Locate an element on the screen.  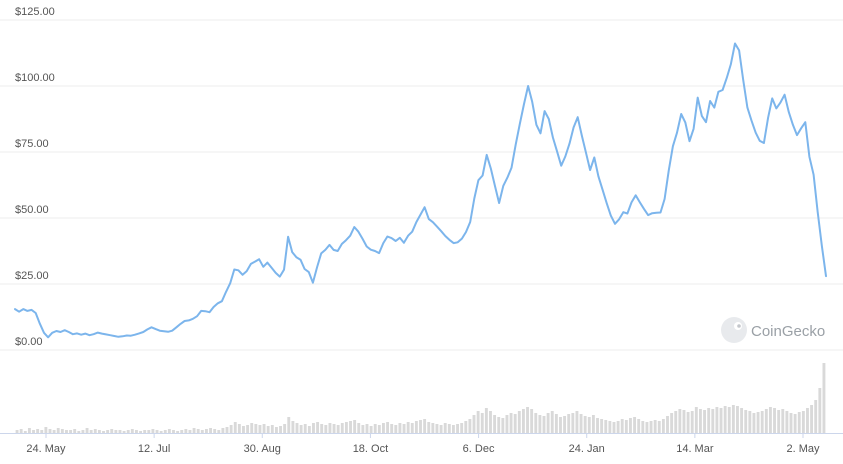
y-tick-label: $25.00 is located at coordinates (32, 276).